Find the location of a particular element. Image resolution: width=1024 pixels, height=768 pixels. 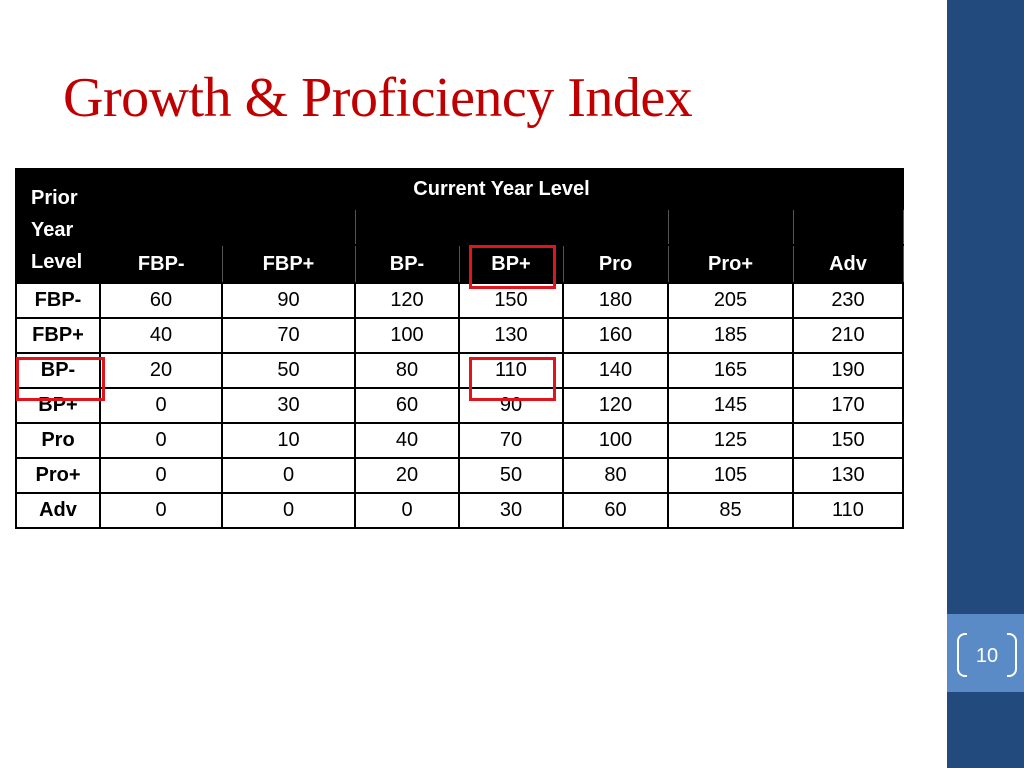

page-number: 10 is located at coordinates (987, 656).